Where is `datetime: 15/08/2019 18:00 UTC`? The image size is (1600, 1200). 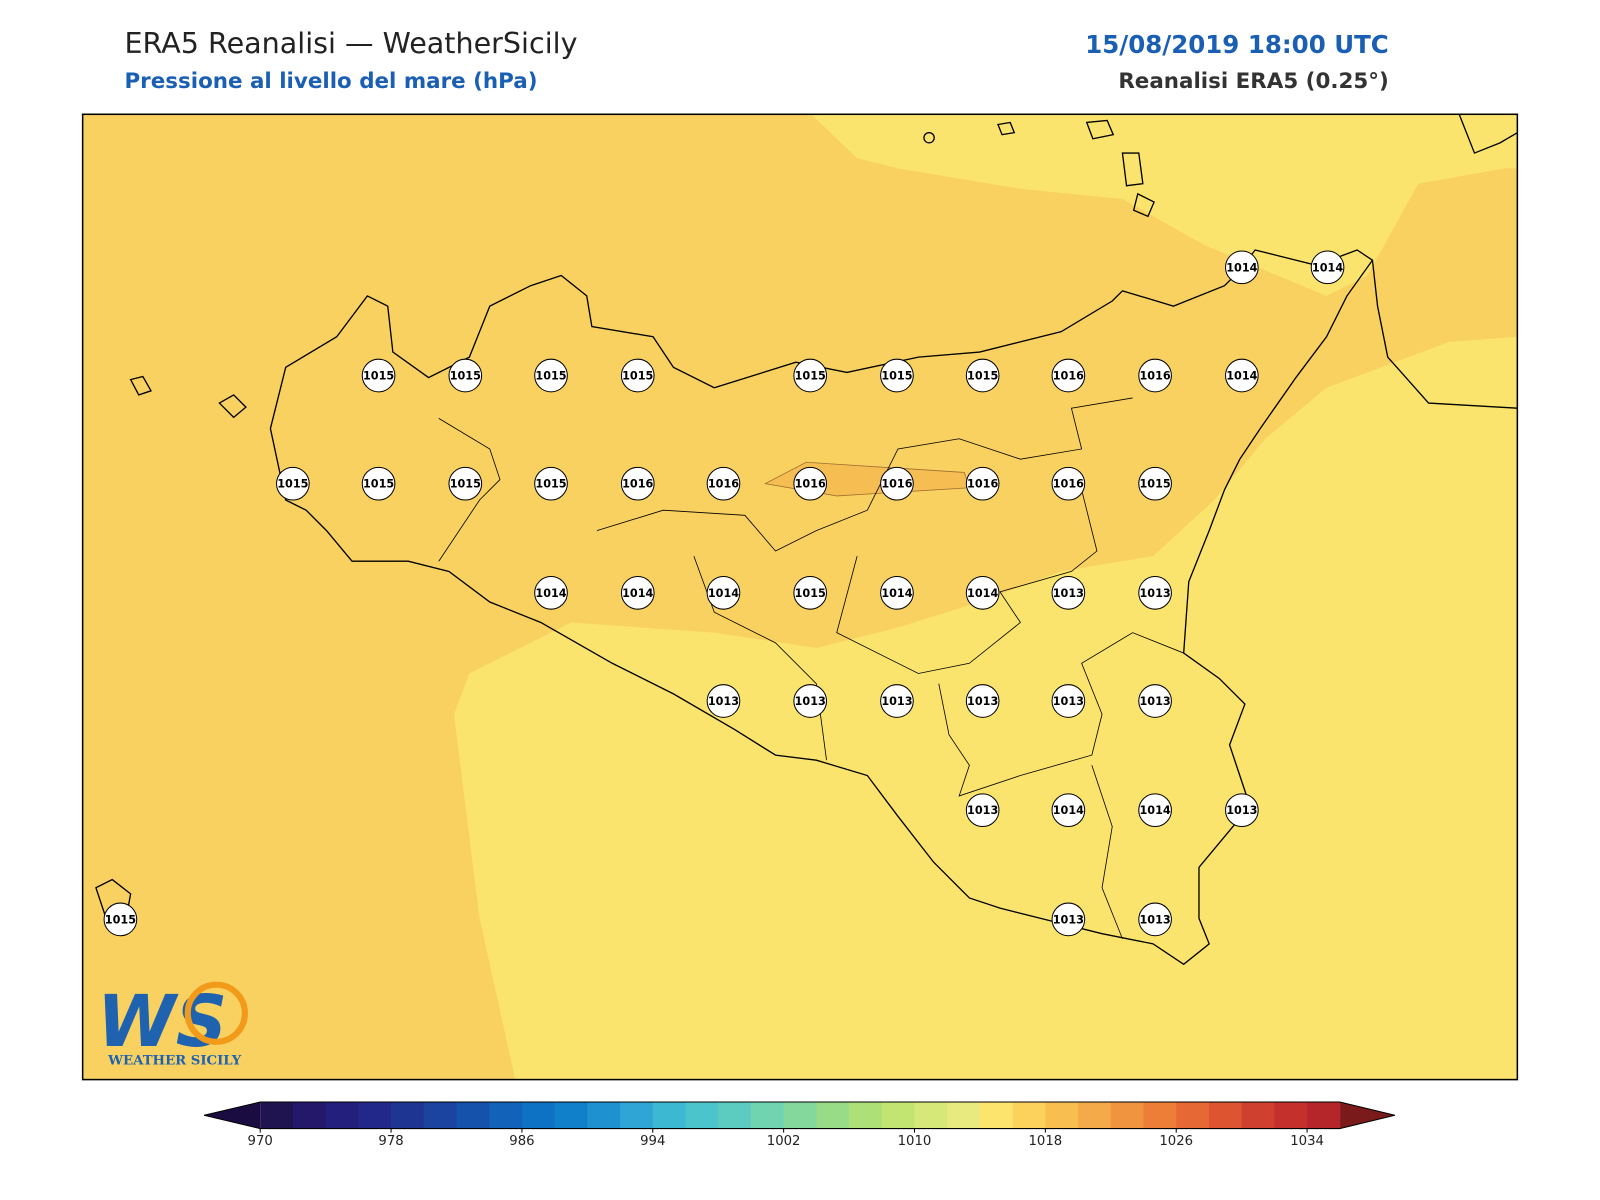 datetime: 15/08/2019 18:00 UTC is located at coordinates (1237, 44).